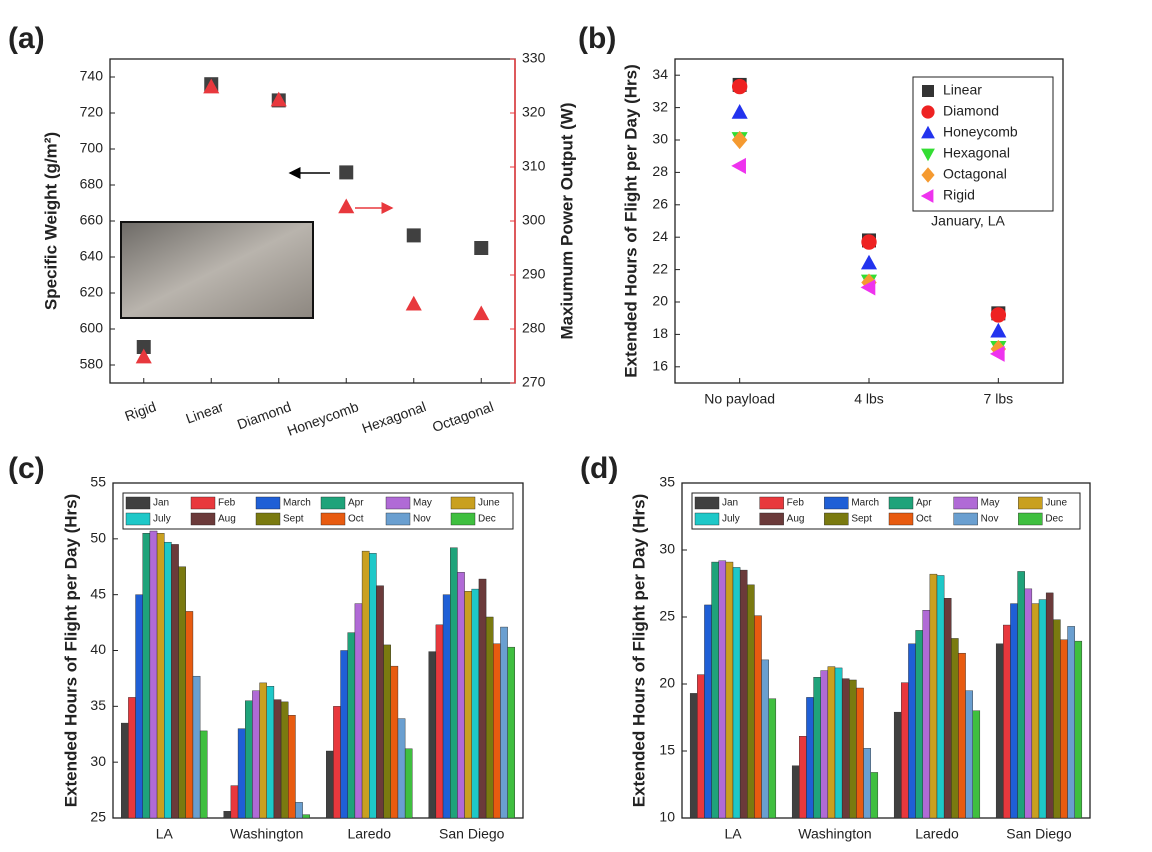 The height and width of the screenshot is (852, 1152). Describe the element at coordinates (98, 593) in the screenshot. I see `y-tick-label: 45` at that location.